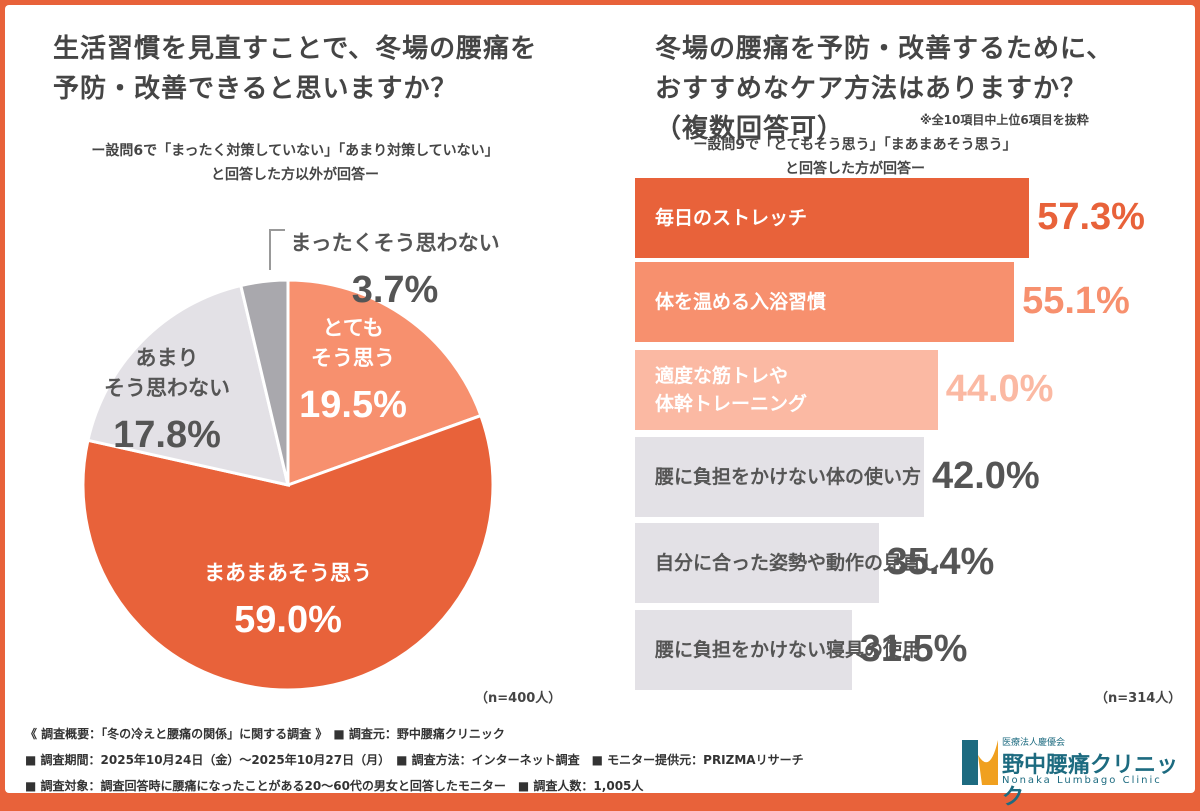  I want to click on logo-corp: 医療法人慶優会, so click(1034, 743).